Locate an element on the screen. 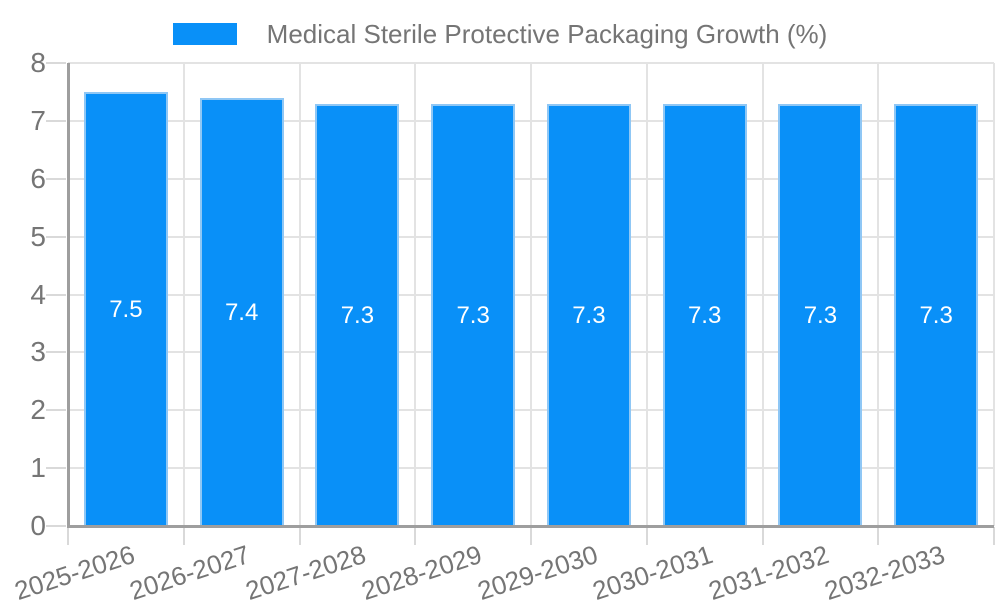 This screenshot has height=600, width=1000. y-axis-tick-label: 7 is located at coordinates (38, 120).